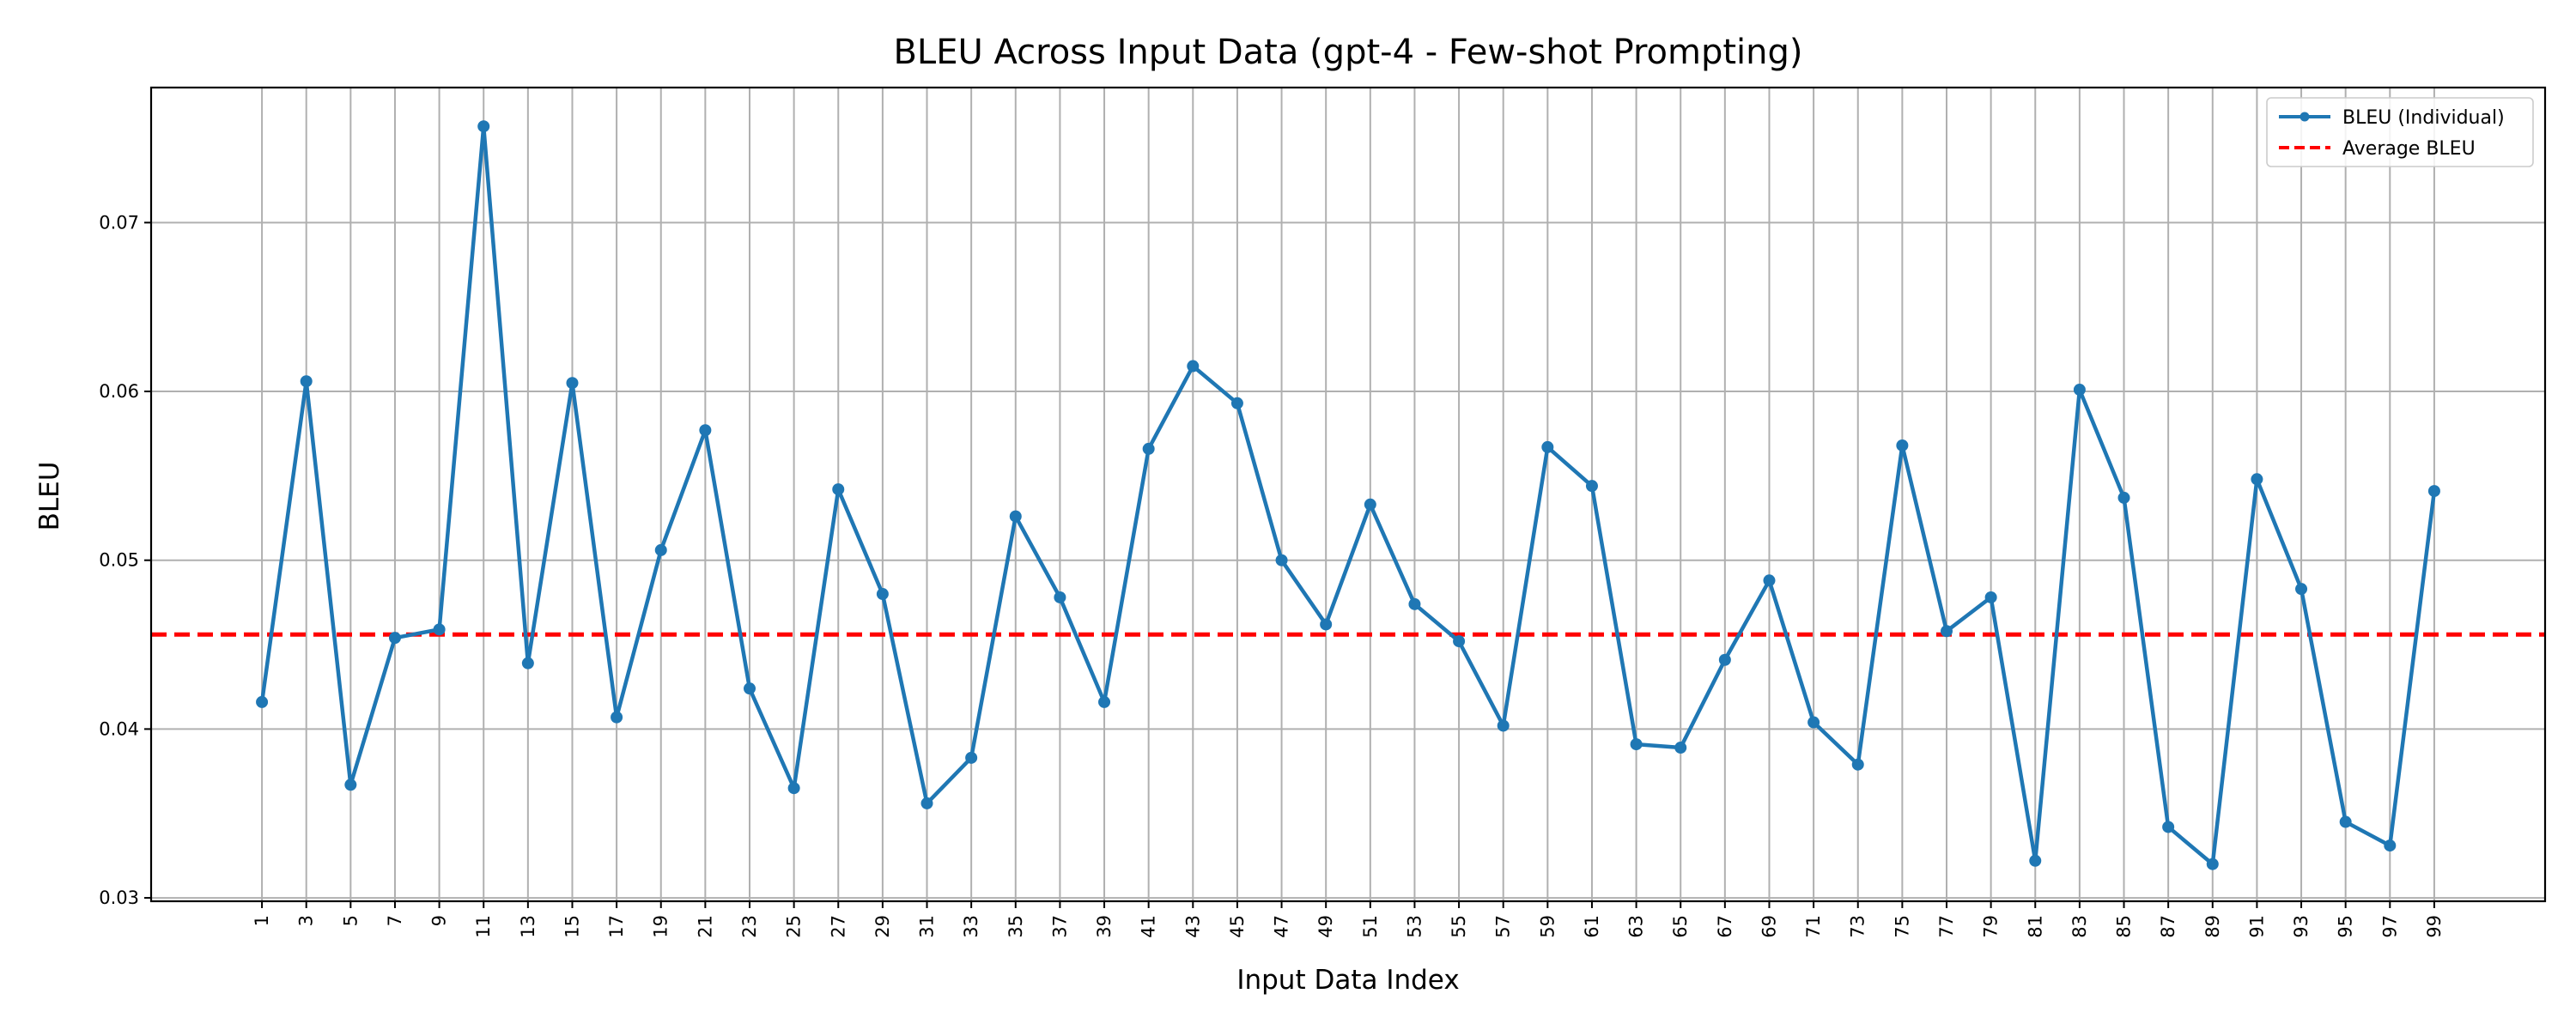  What do you see at coordinates (119, 222) in the screenshot?
I see `y-tick-label: 0.07` at bounding box center [119, 222].